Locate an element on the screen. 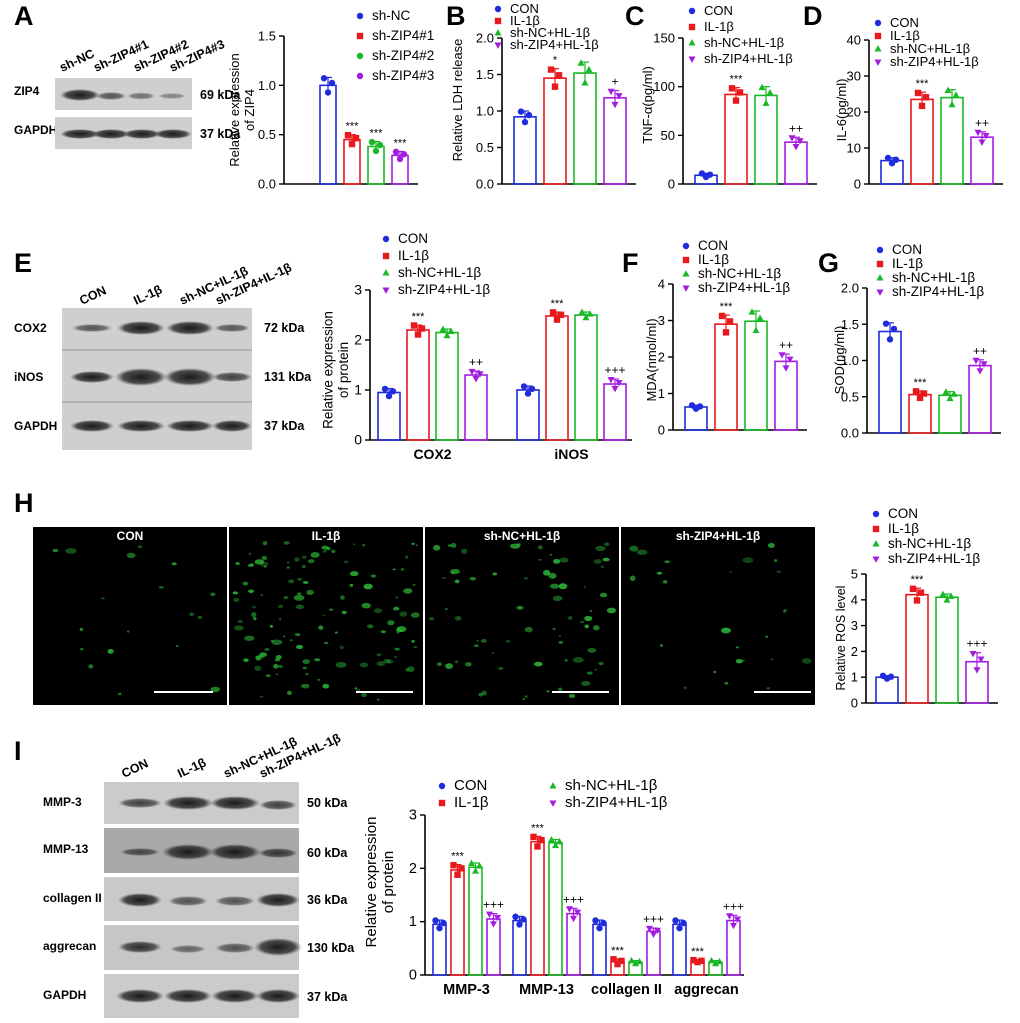  legend-label: CON is located at coordinates (904, 22).